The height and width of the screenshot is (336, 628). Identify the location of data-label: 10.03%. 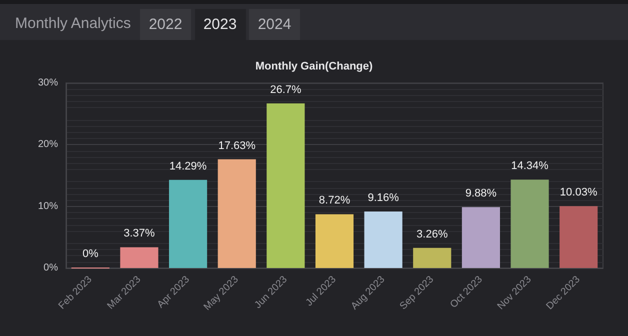
(579, 192).